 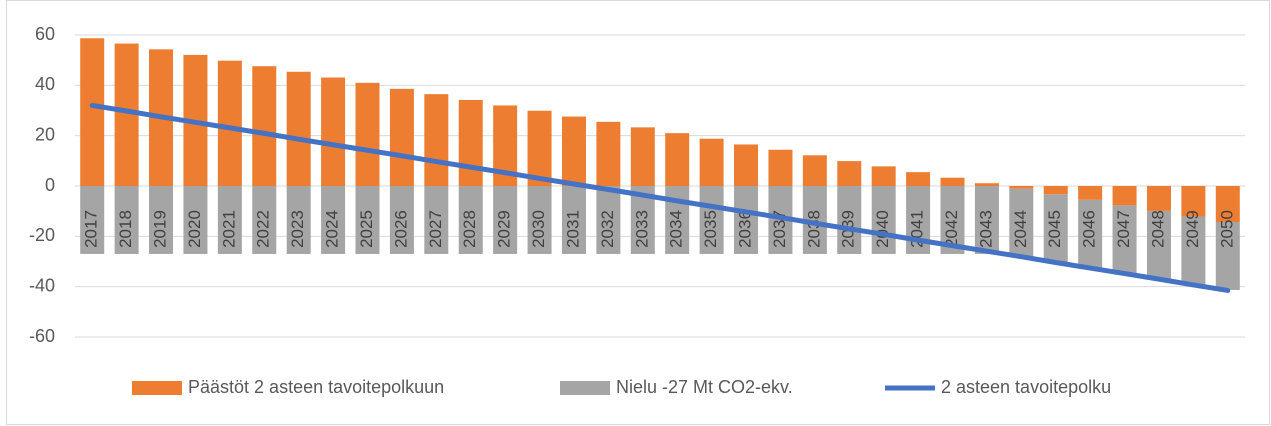 What do you see at coordinates (45, 84) in the screenshot?
I see `y-tick-label: 40` at bounding box center [45, 84].